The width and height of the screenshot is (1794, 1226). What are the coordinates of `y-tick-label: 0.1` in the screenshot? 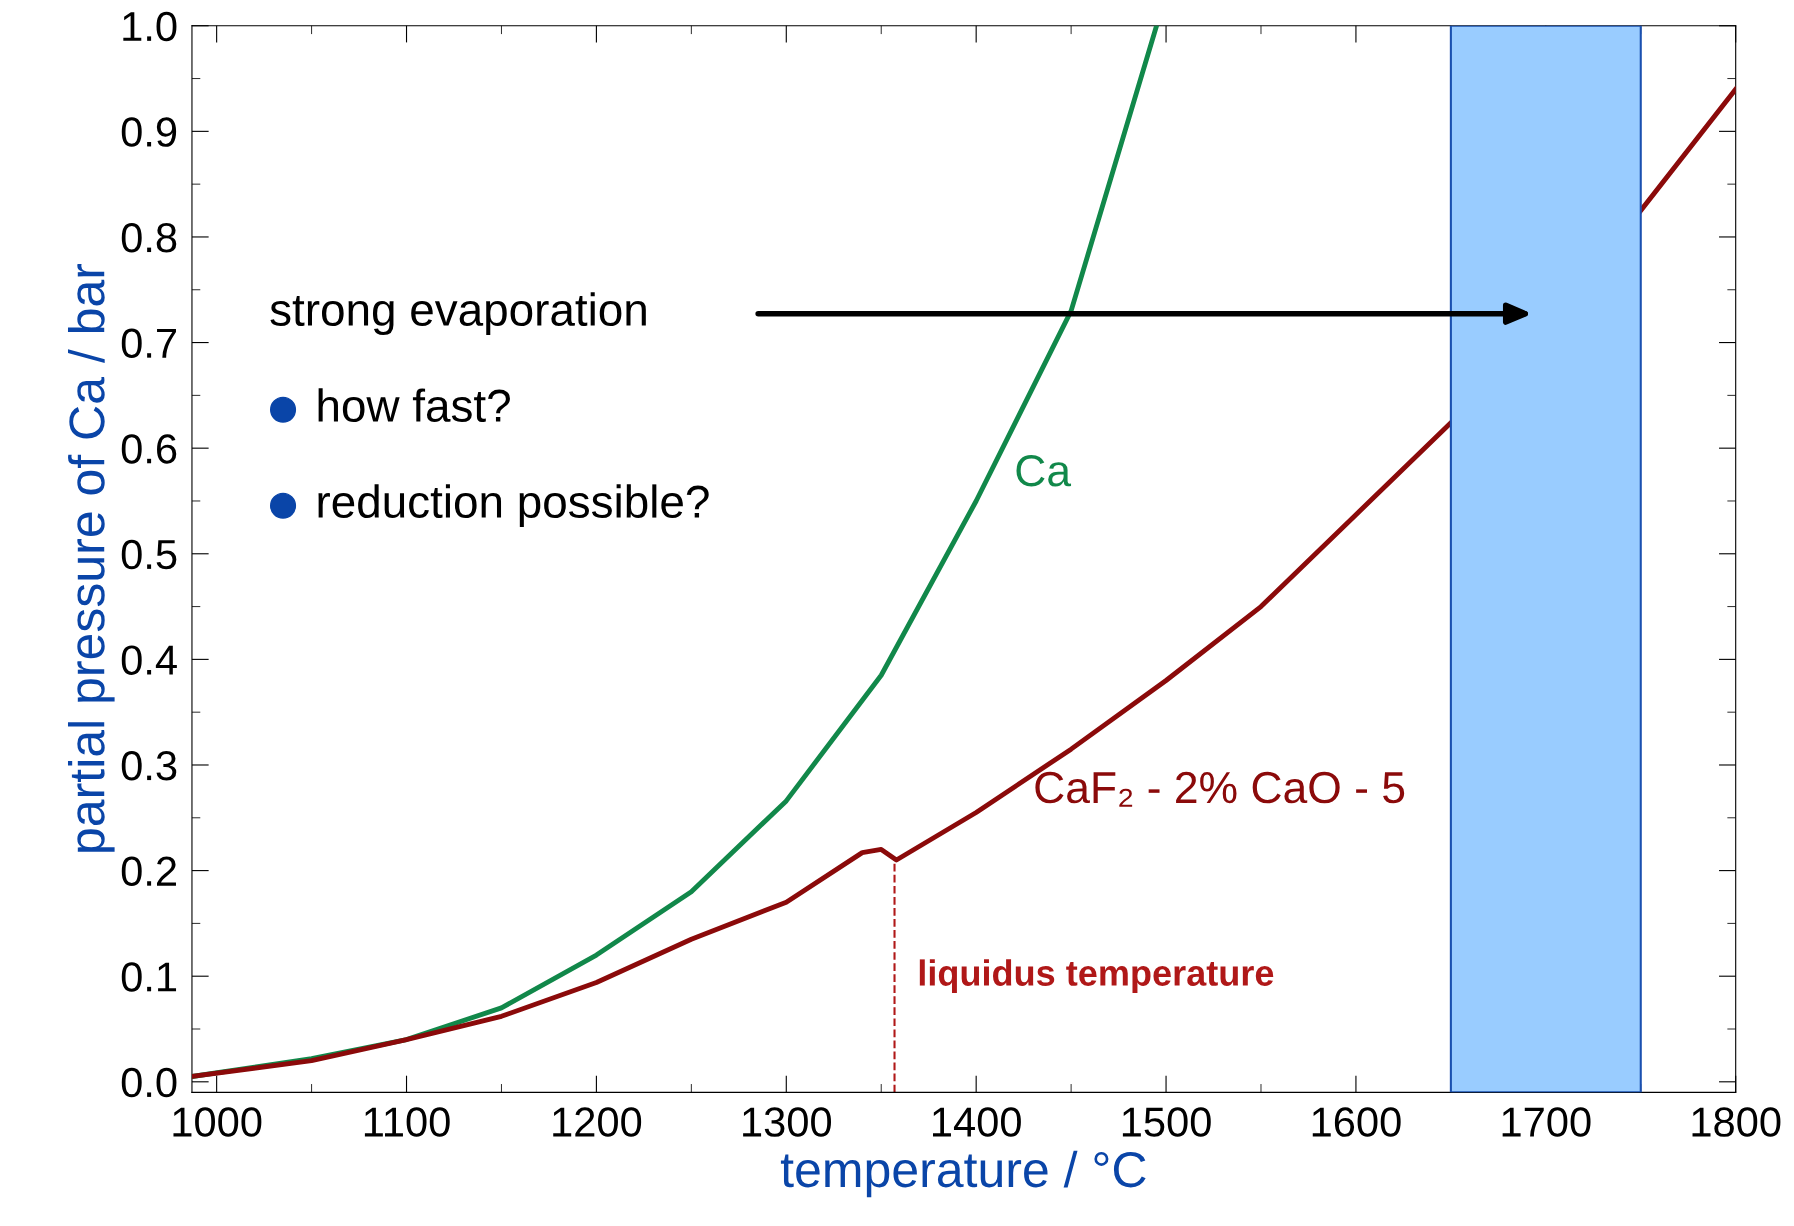 It's located at (149, 977).